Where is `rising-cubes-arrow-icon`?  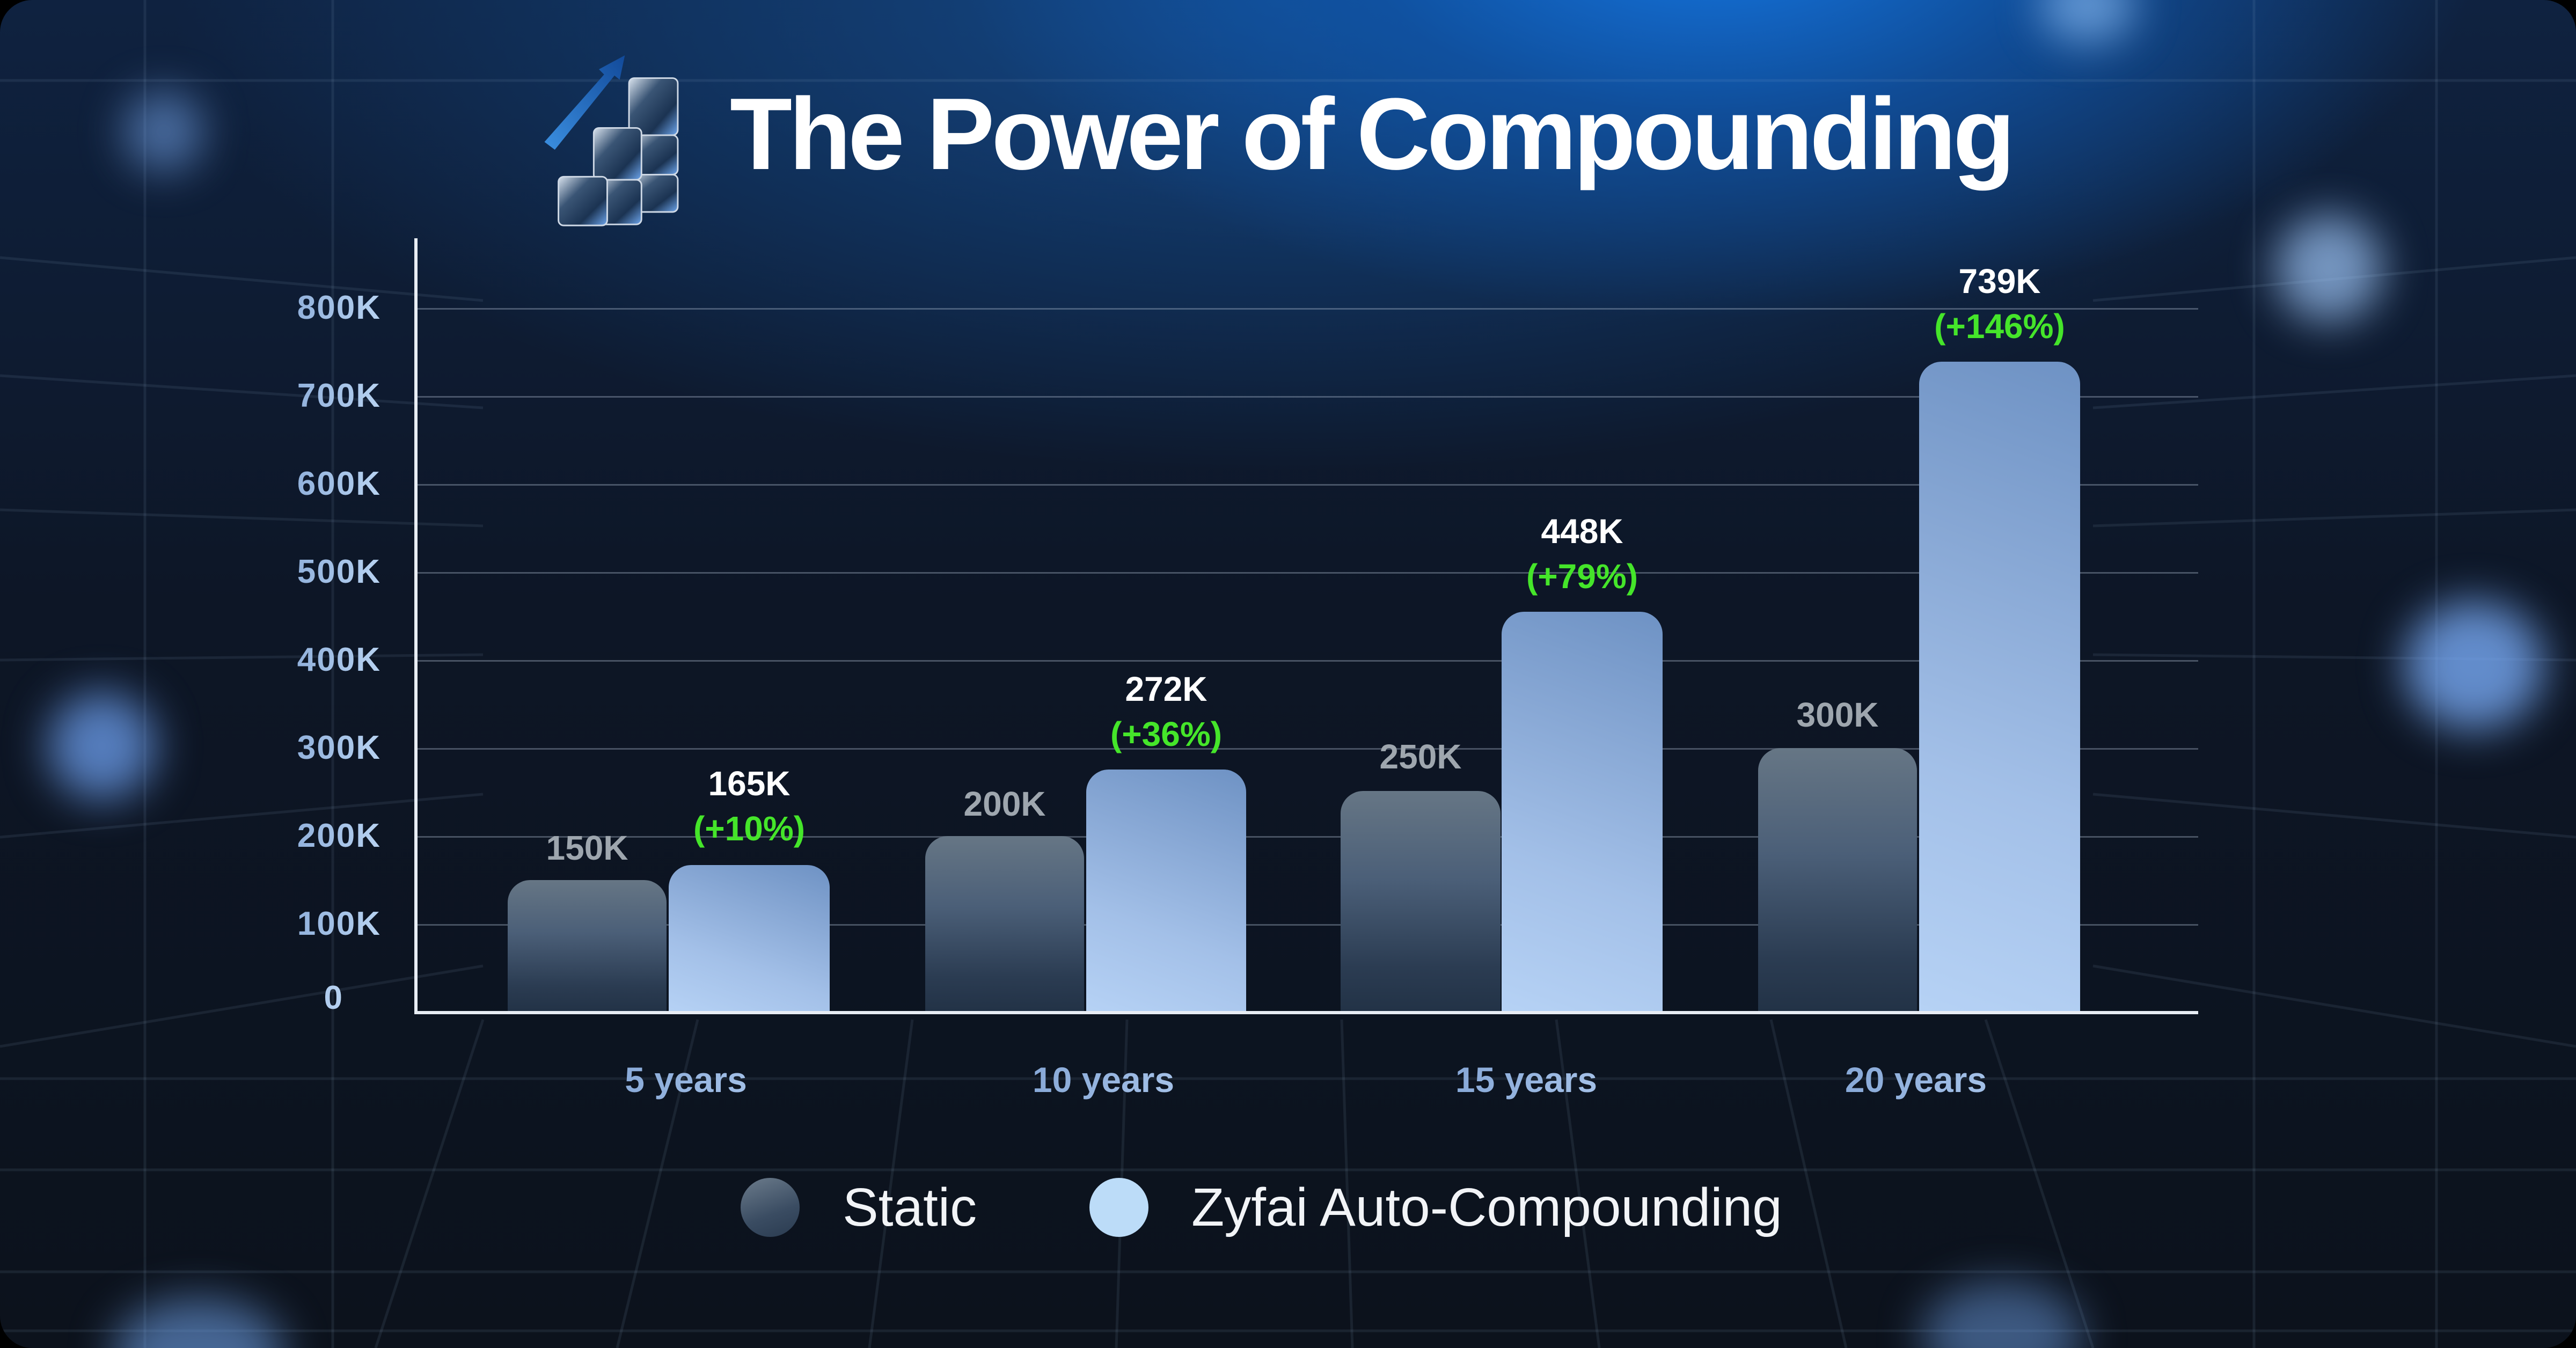 rising-cubes-arrow-icon is located at coordinates (614, 134).